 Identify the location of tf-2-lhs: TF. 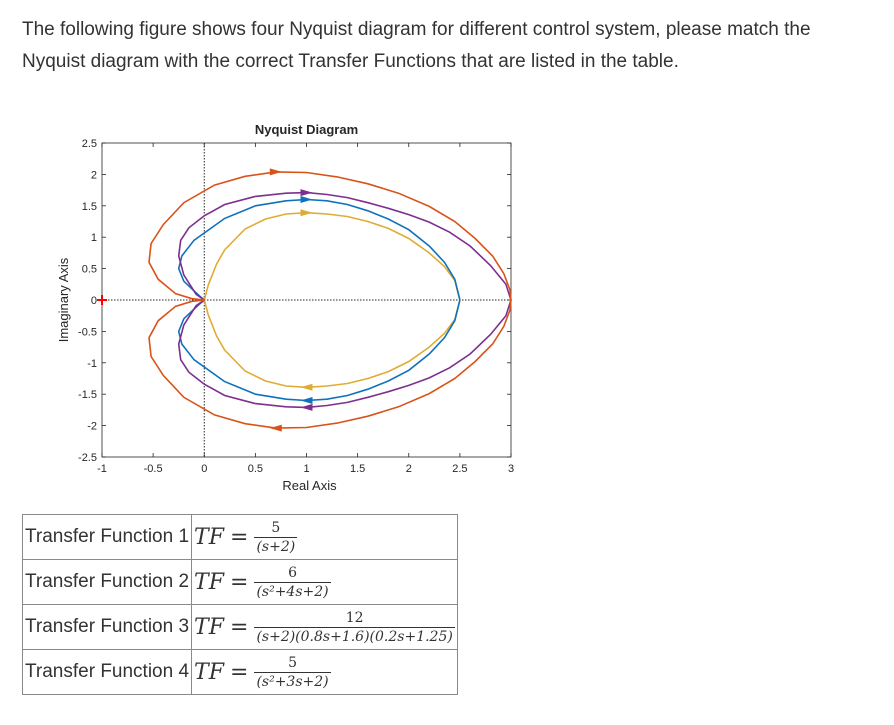
(209, 582).